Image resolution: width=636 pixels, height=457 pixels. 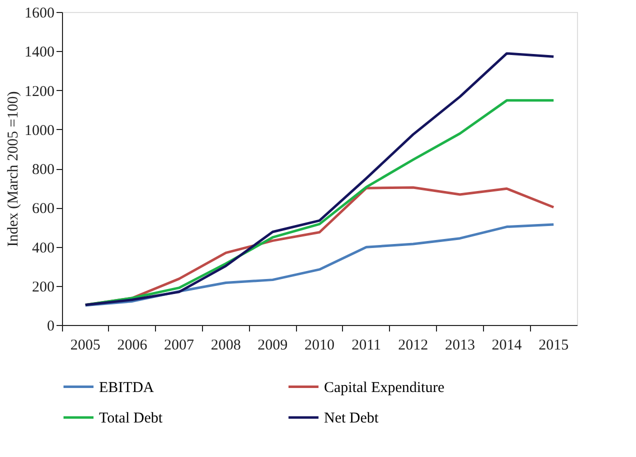 What do you see at coordinates (126, 388) in the screenshot?
I see `legend-label: EBITDA` at bounding box center [126, 388].